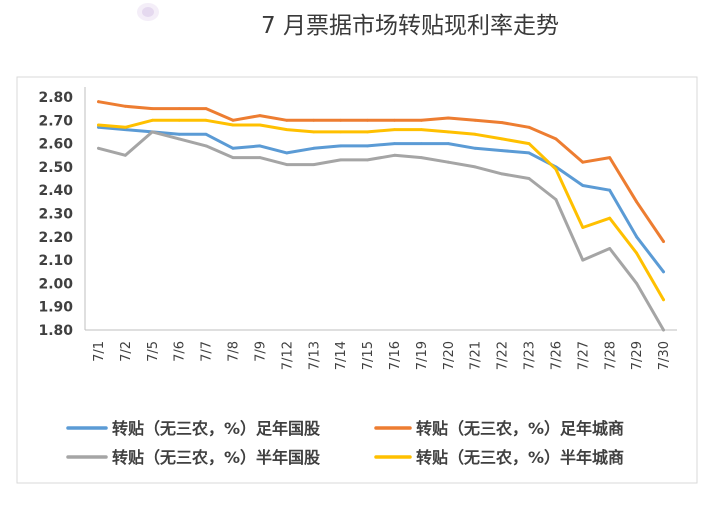 Image resolution: width=713 pixels, height=505 pixels. What do you see at coordinates (410, 26) in the screenshot?
I see `chart-title: 7 月票据市场转贴现利率走势` at bounding box center [410, 26].